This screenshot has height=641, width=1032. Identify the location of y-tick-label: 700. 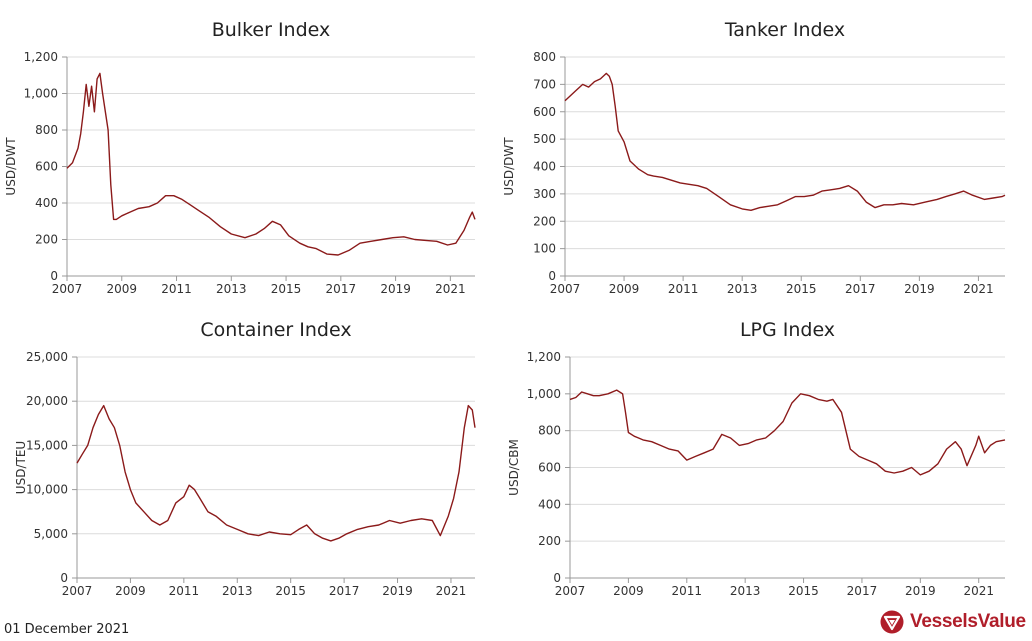
(544, 84).